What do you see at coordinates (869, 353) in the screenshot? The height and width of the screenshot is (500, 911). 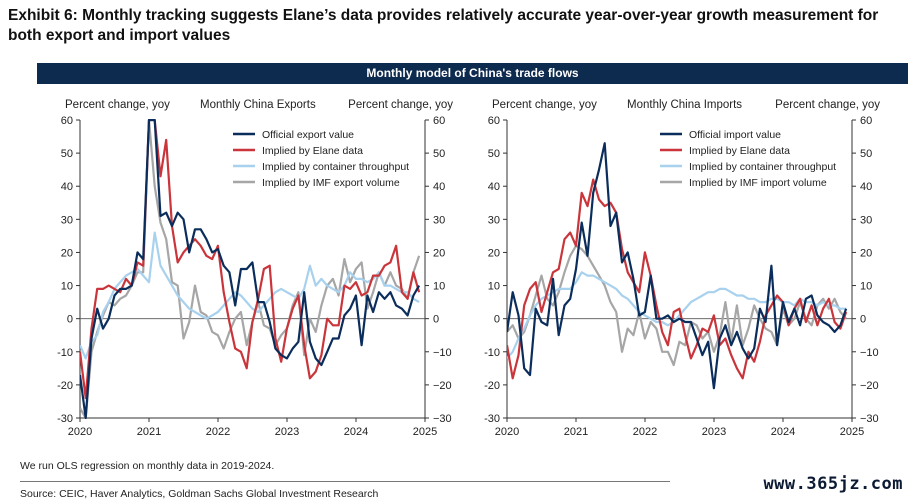 I see `imports-right-tick-label: −10` at bounding box center [869, 353].